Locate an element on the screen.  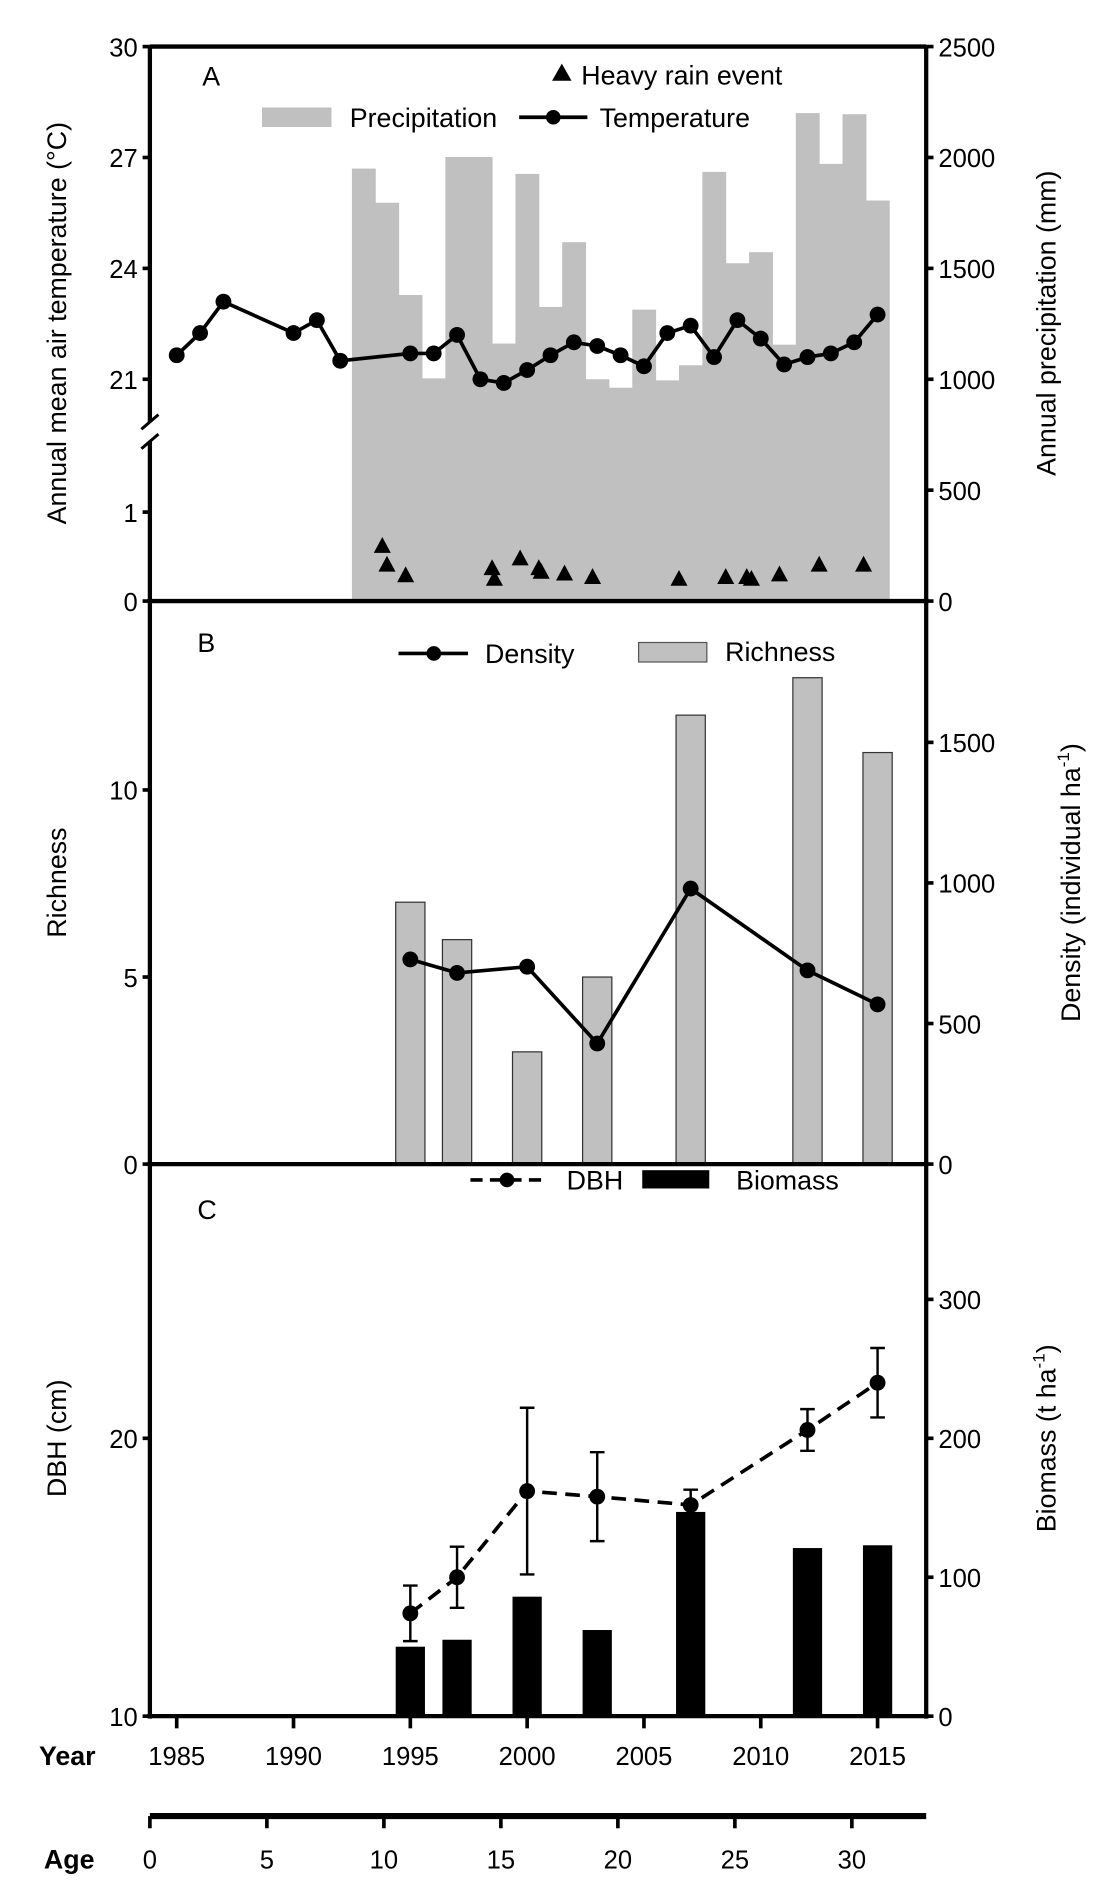
density-axis-tick-label: 1500 is located at coordinates (966, 744).